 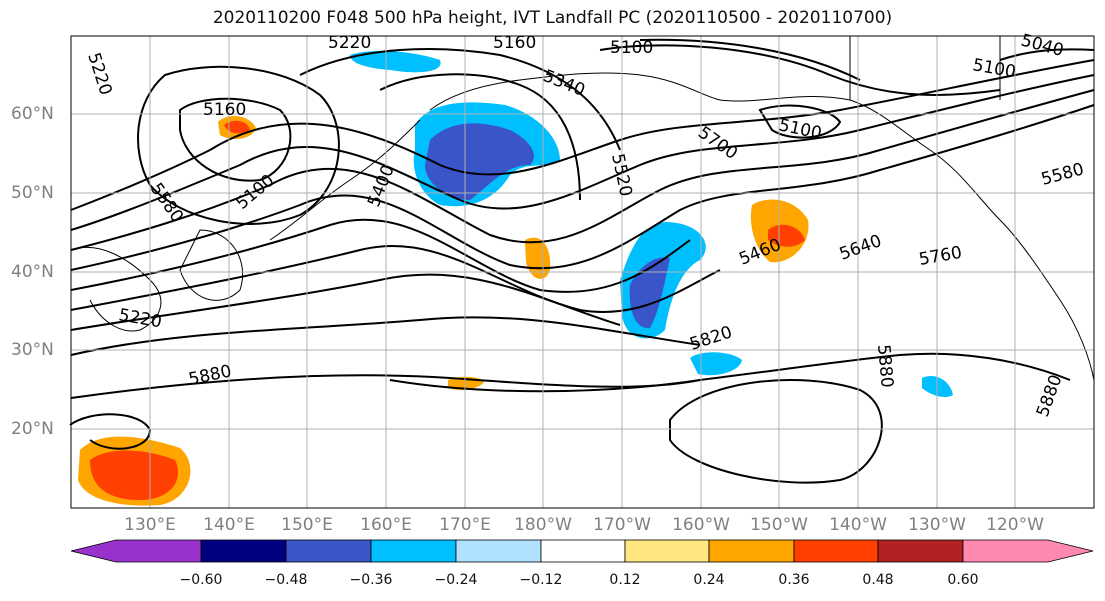 I want to click on lon-label: 140°W, so click(x=858, y=525).